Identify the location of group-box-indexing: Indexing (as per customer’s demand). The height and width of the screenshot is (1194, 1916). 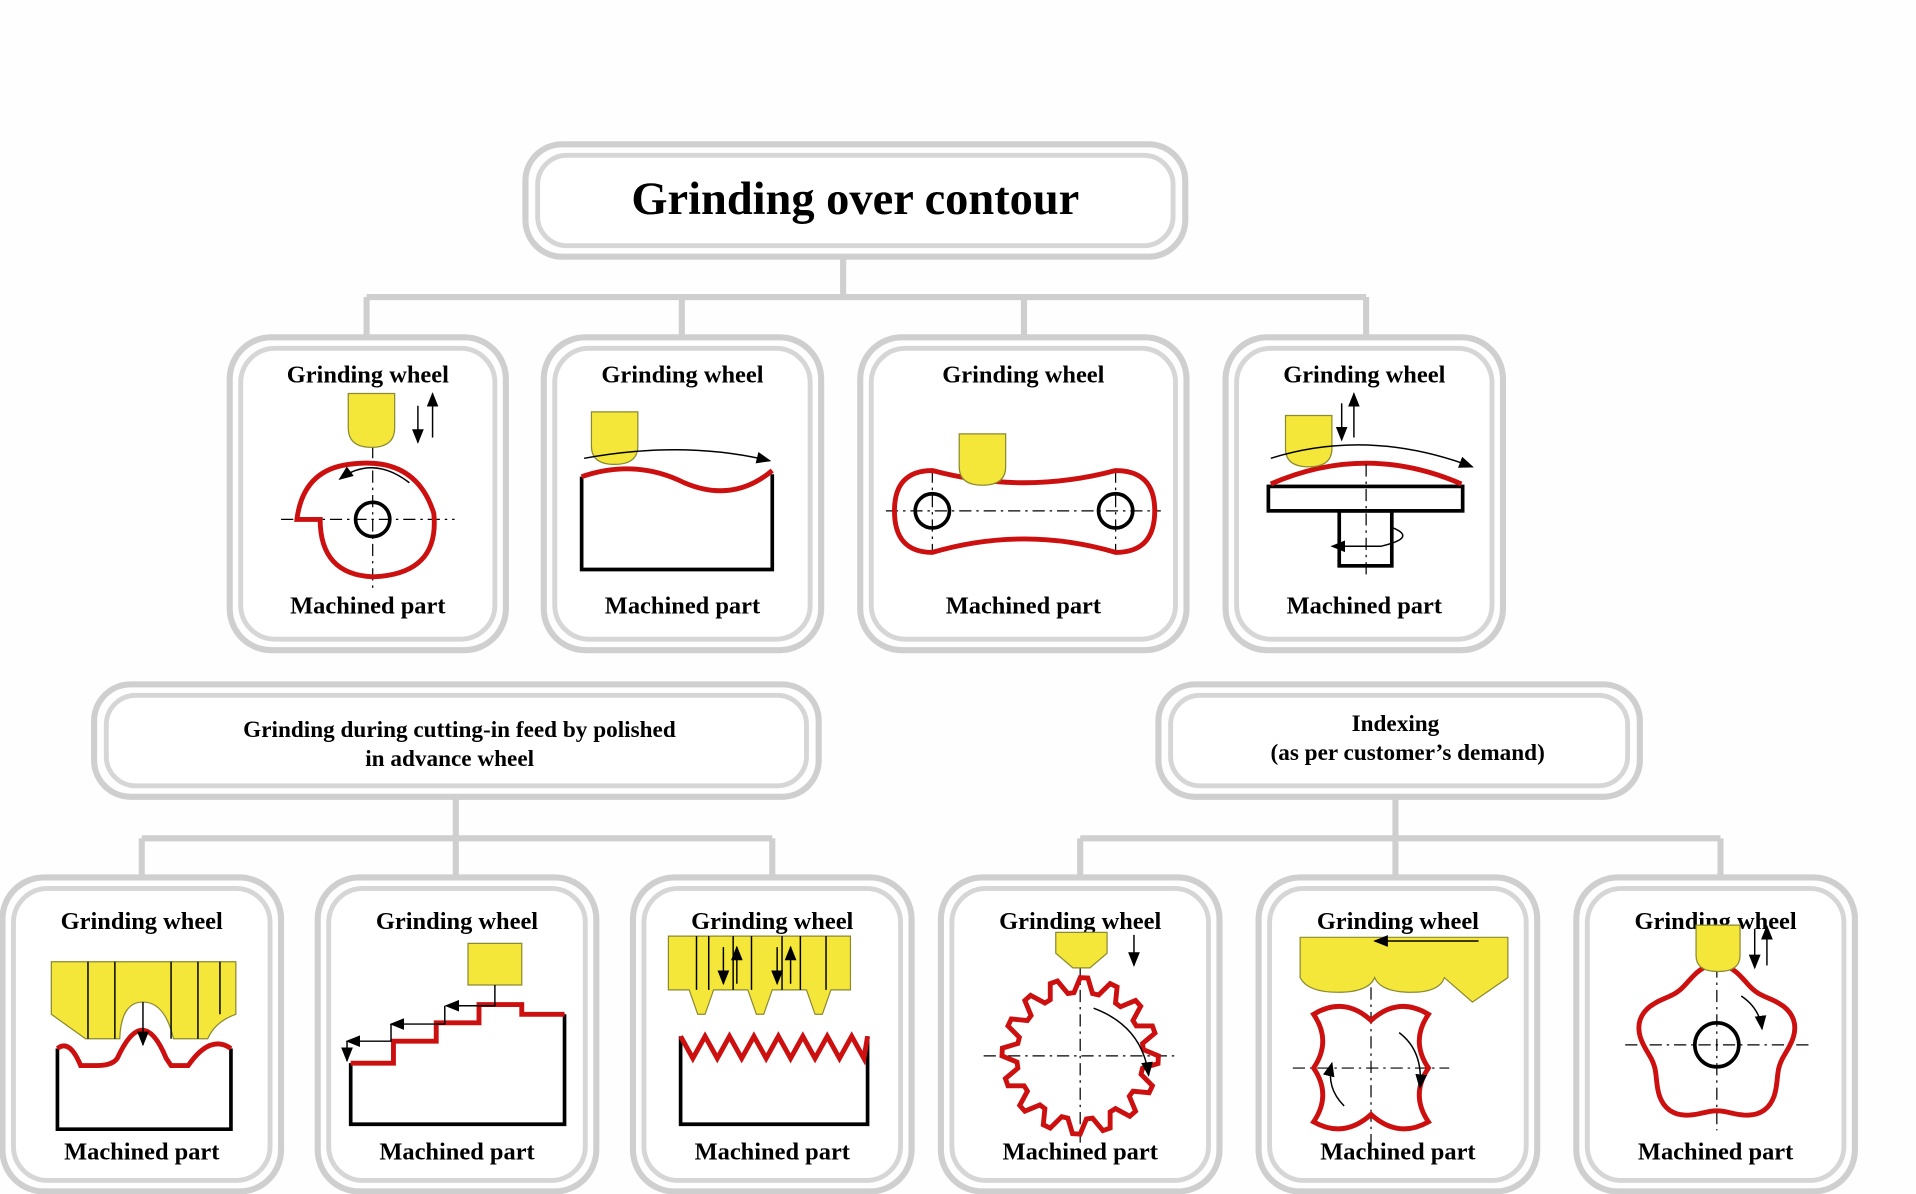
(1399, 740).